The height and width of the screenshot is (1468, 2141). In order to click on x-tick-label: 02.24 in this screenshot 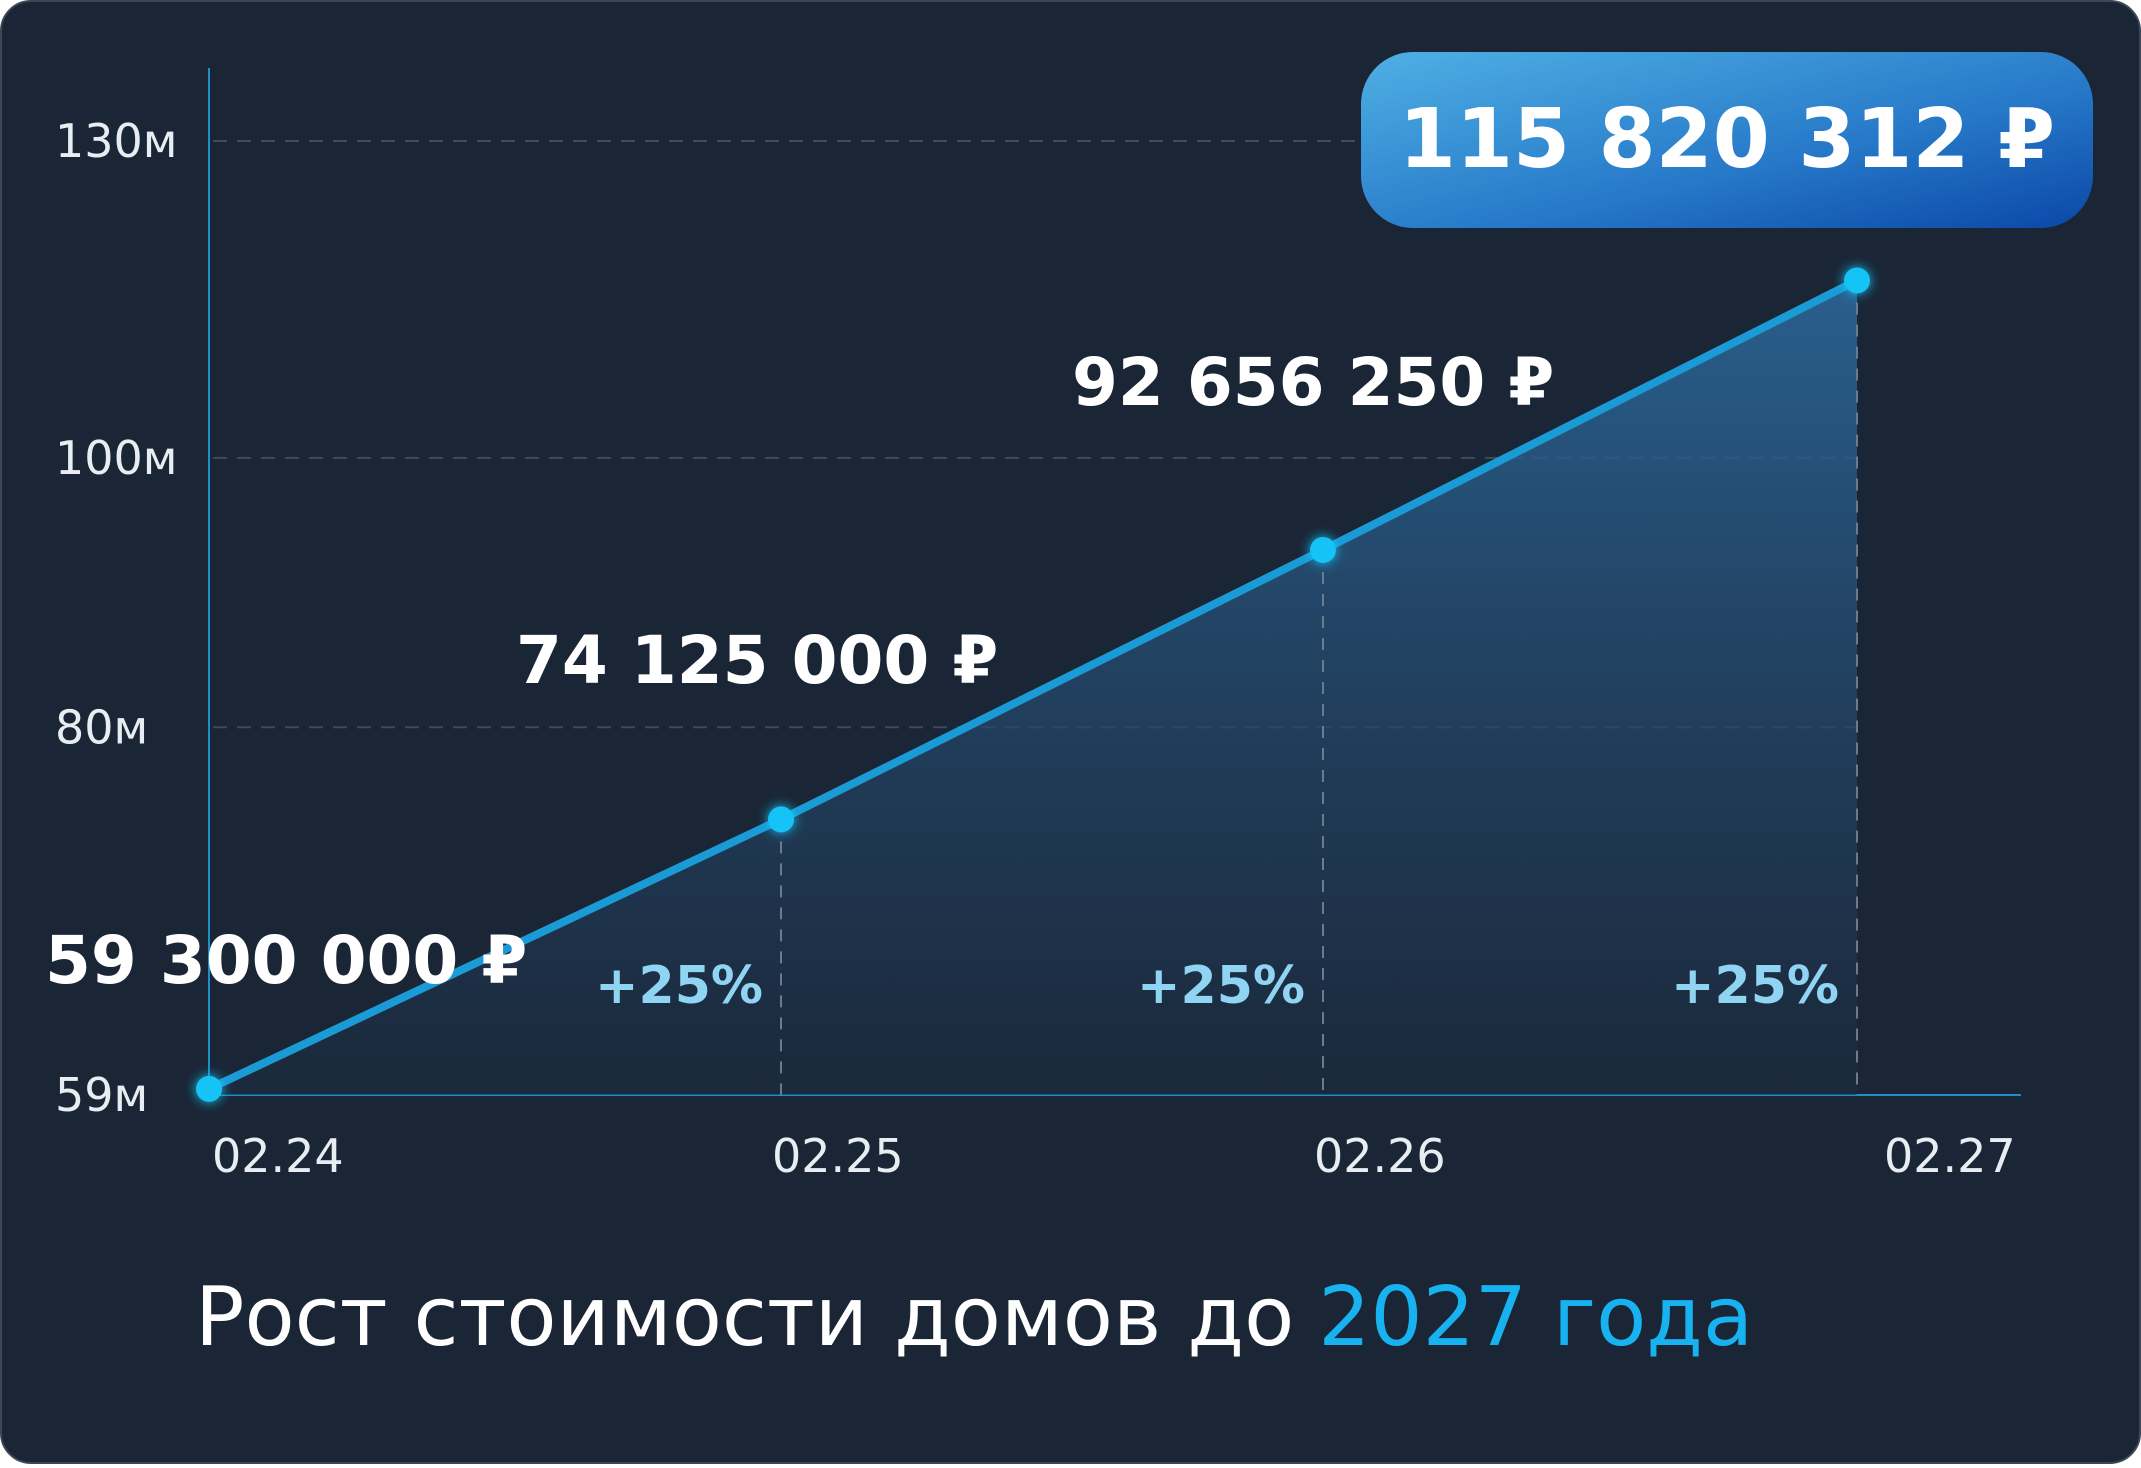, I will do `click(278, 1156)`.